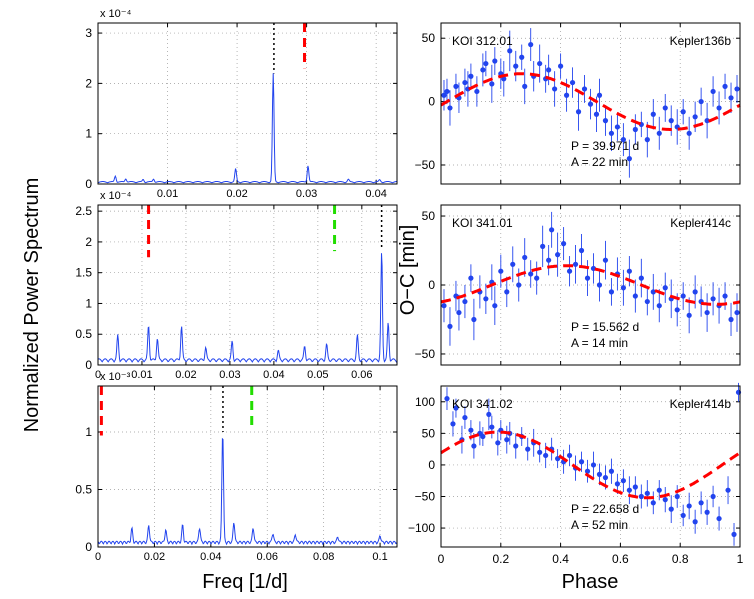 Image resolution: width=754 pixels, height=599 pixels. I want to click on x-tick-label: 0.1, so click(379, 557).